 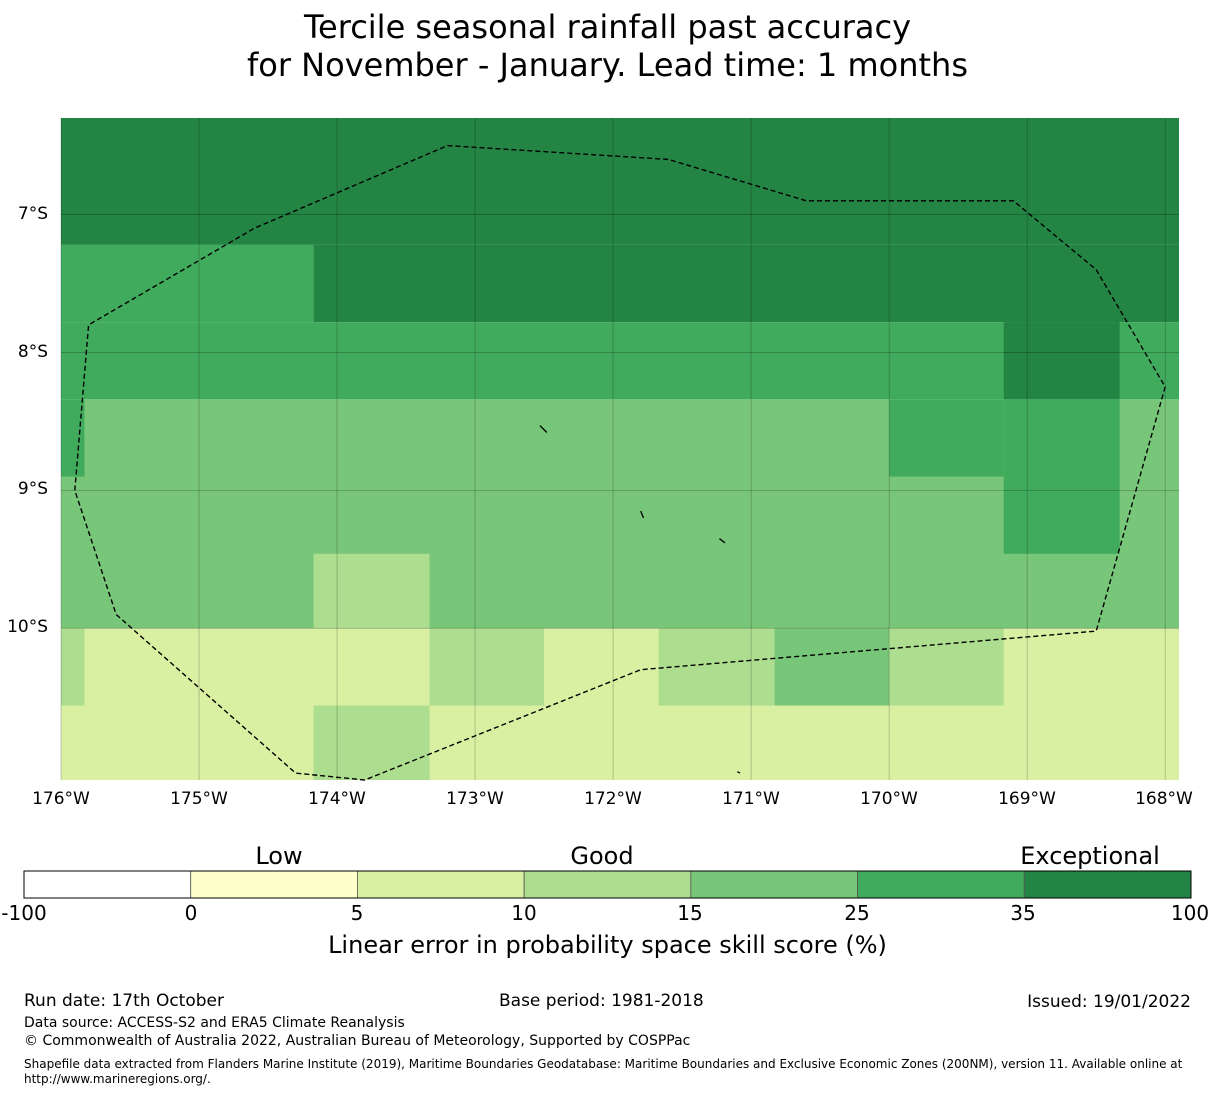 What do you see at coordinates (124, 1001) in the screenshot?
I see `run-date: Run date: 17th October` at bounding box center [124, 1001].